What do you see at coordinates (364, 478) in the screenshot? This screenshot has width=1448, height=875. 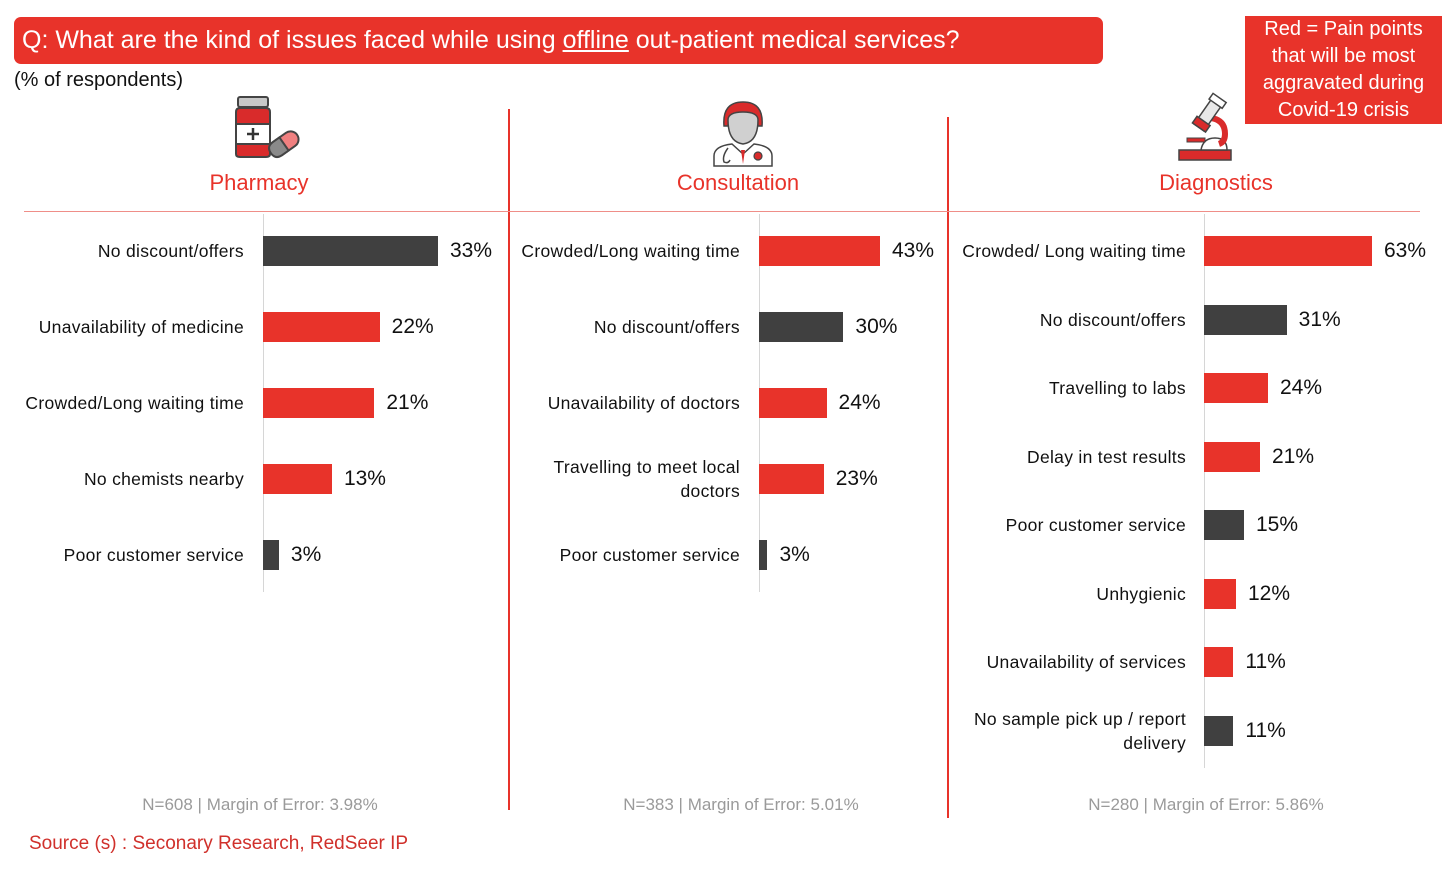 I see `bar-value-label: 13%` at bounding box center [364, 478].